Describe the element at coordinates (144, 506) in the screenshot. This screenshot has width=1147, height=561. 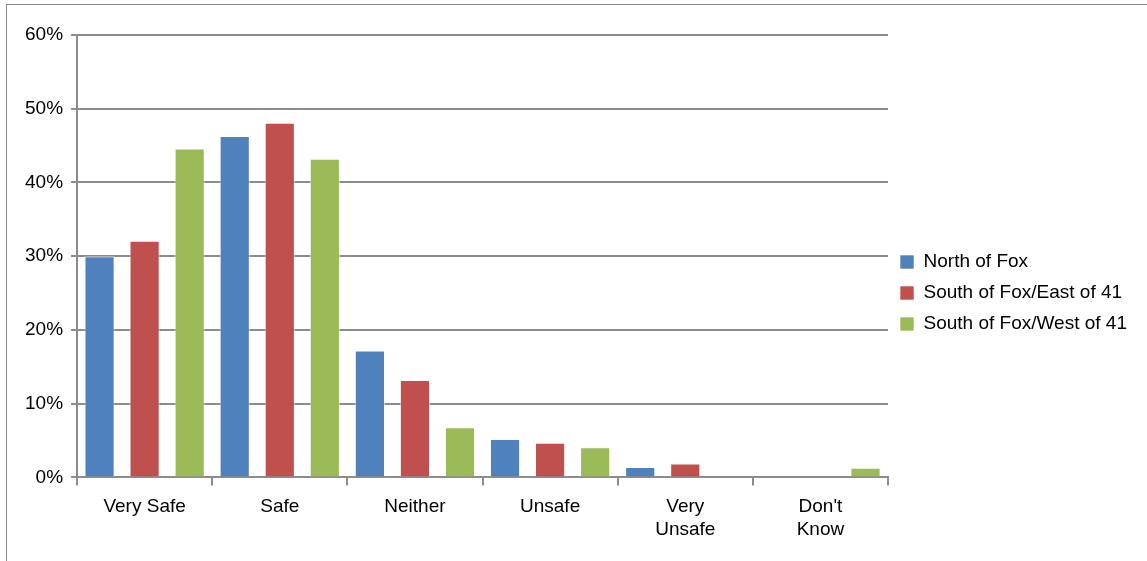
I see `x-tick-label: Very Safe` at that location.